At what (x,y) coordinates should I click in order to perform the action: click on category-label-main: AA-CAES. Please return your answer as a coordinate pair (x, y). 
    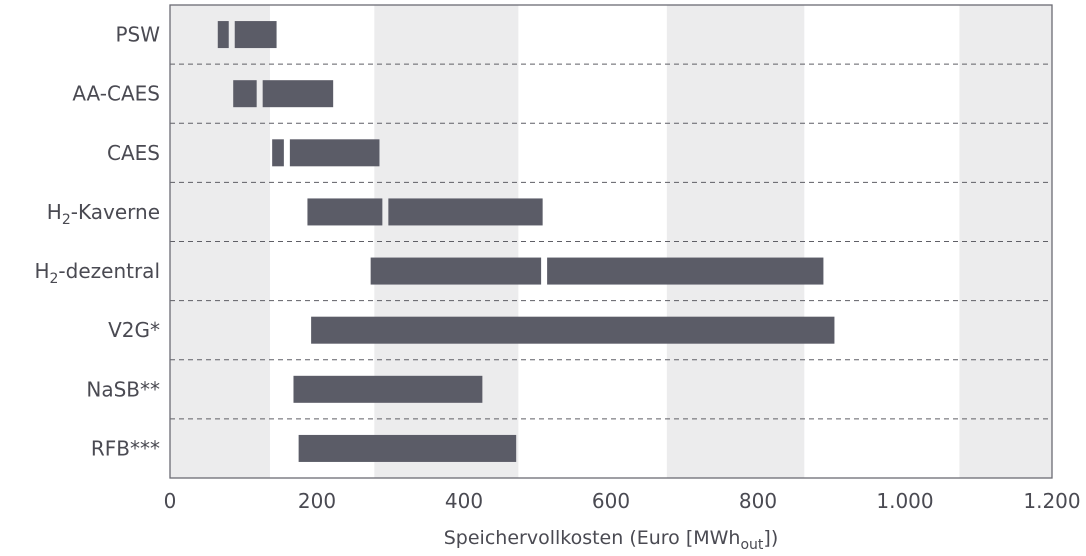
    Looking at the image, I should click on (116, 94).